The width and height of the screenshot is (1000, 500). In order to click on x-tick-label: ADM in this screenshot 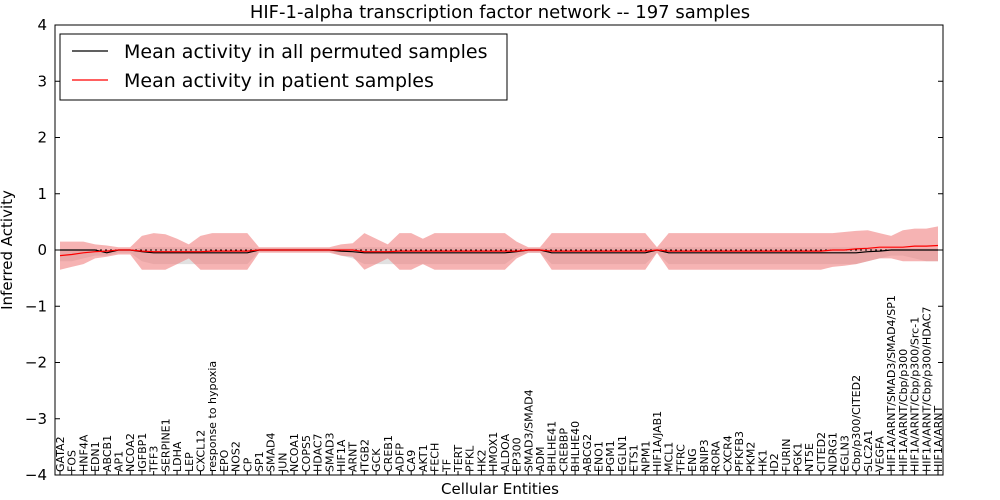, I will do `click(540, 460)`.